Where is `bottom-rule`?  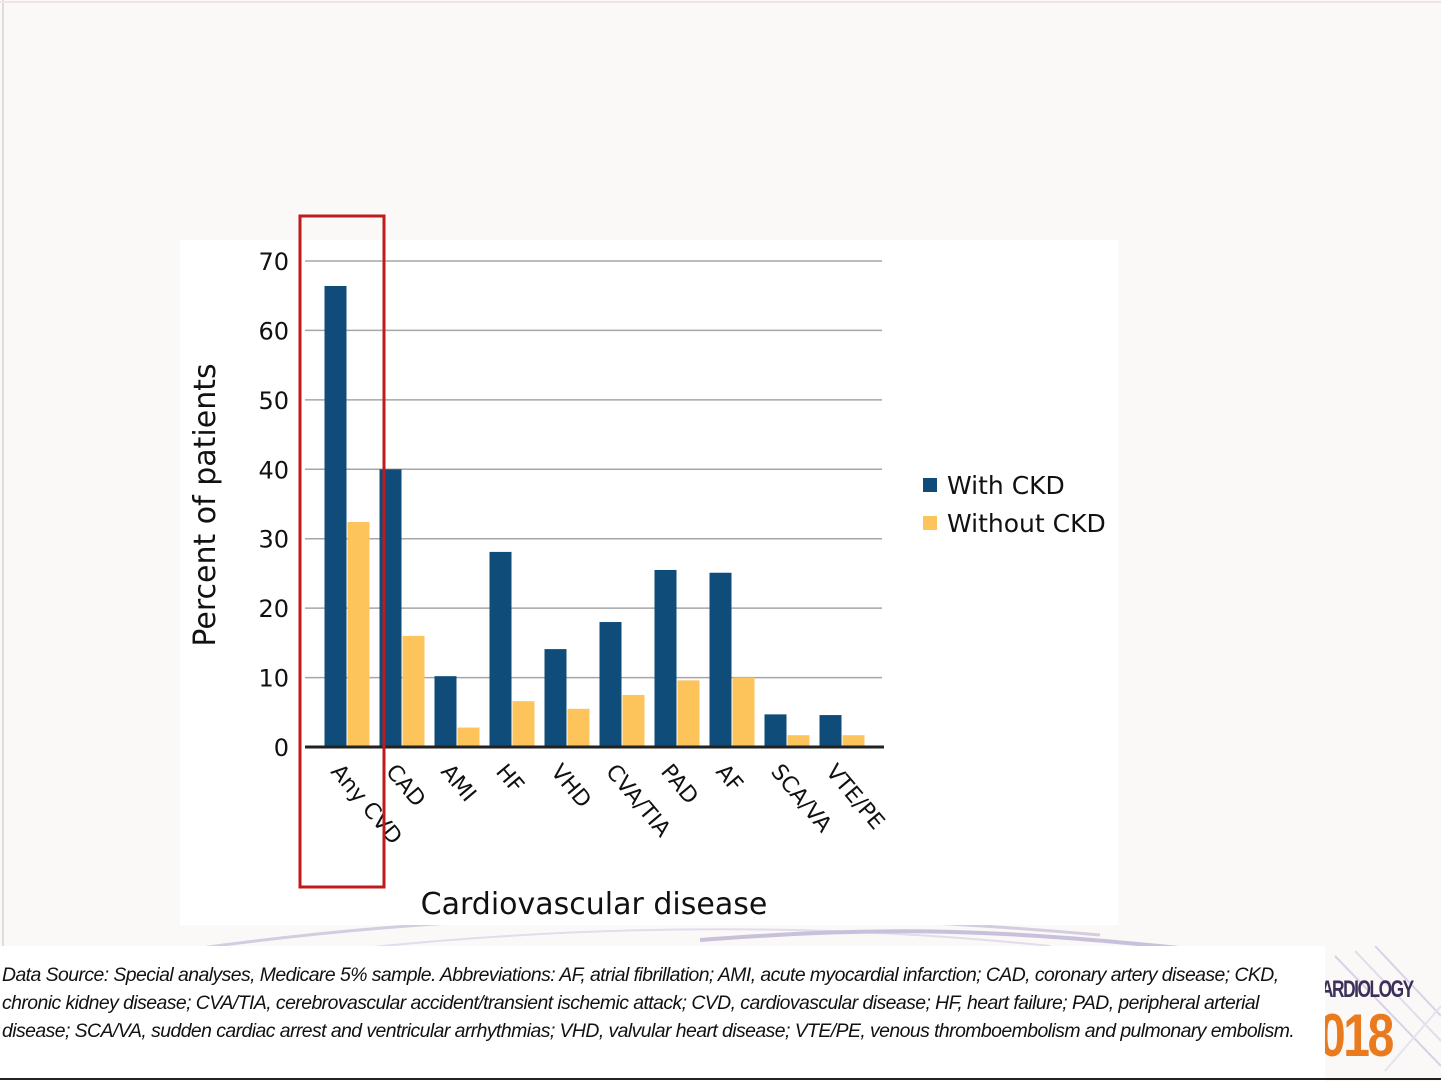
bottom-rule is located at coordinates (720, 1079).